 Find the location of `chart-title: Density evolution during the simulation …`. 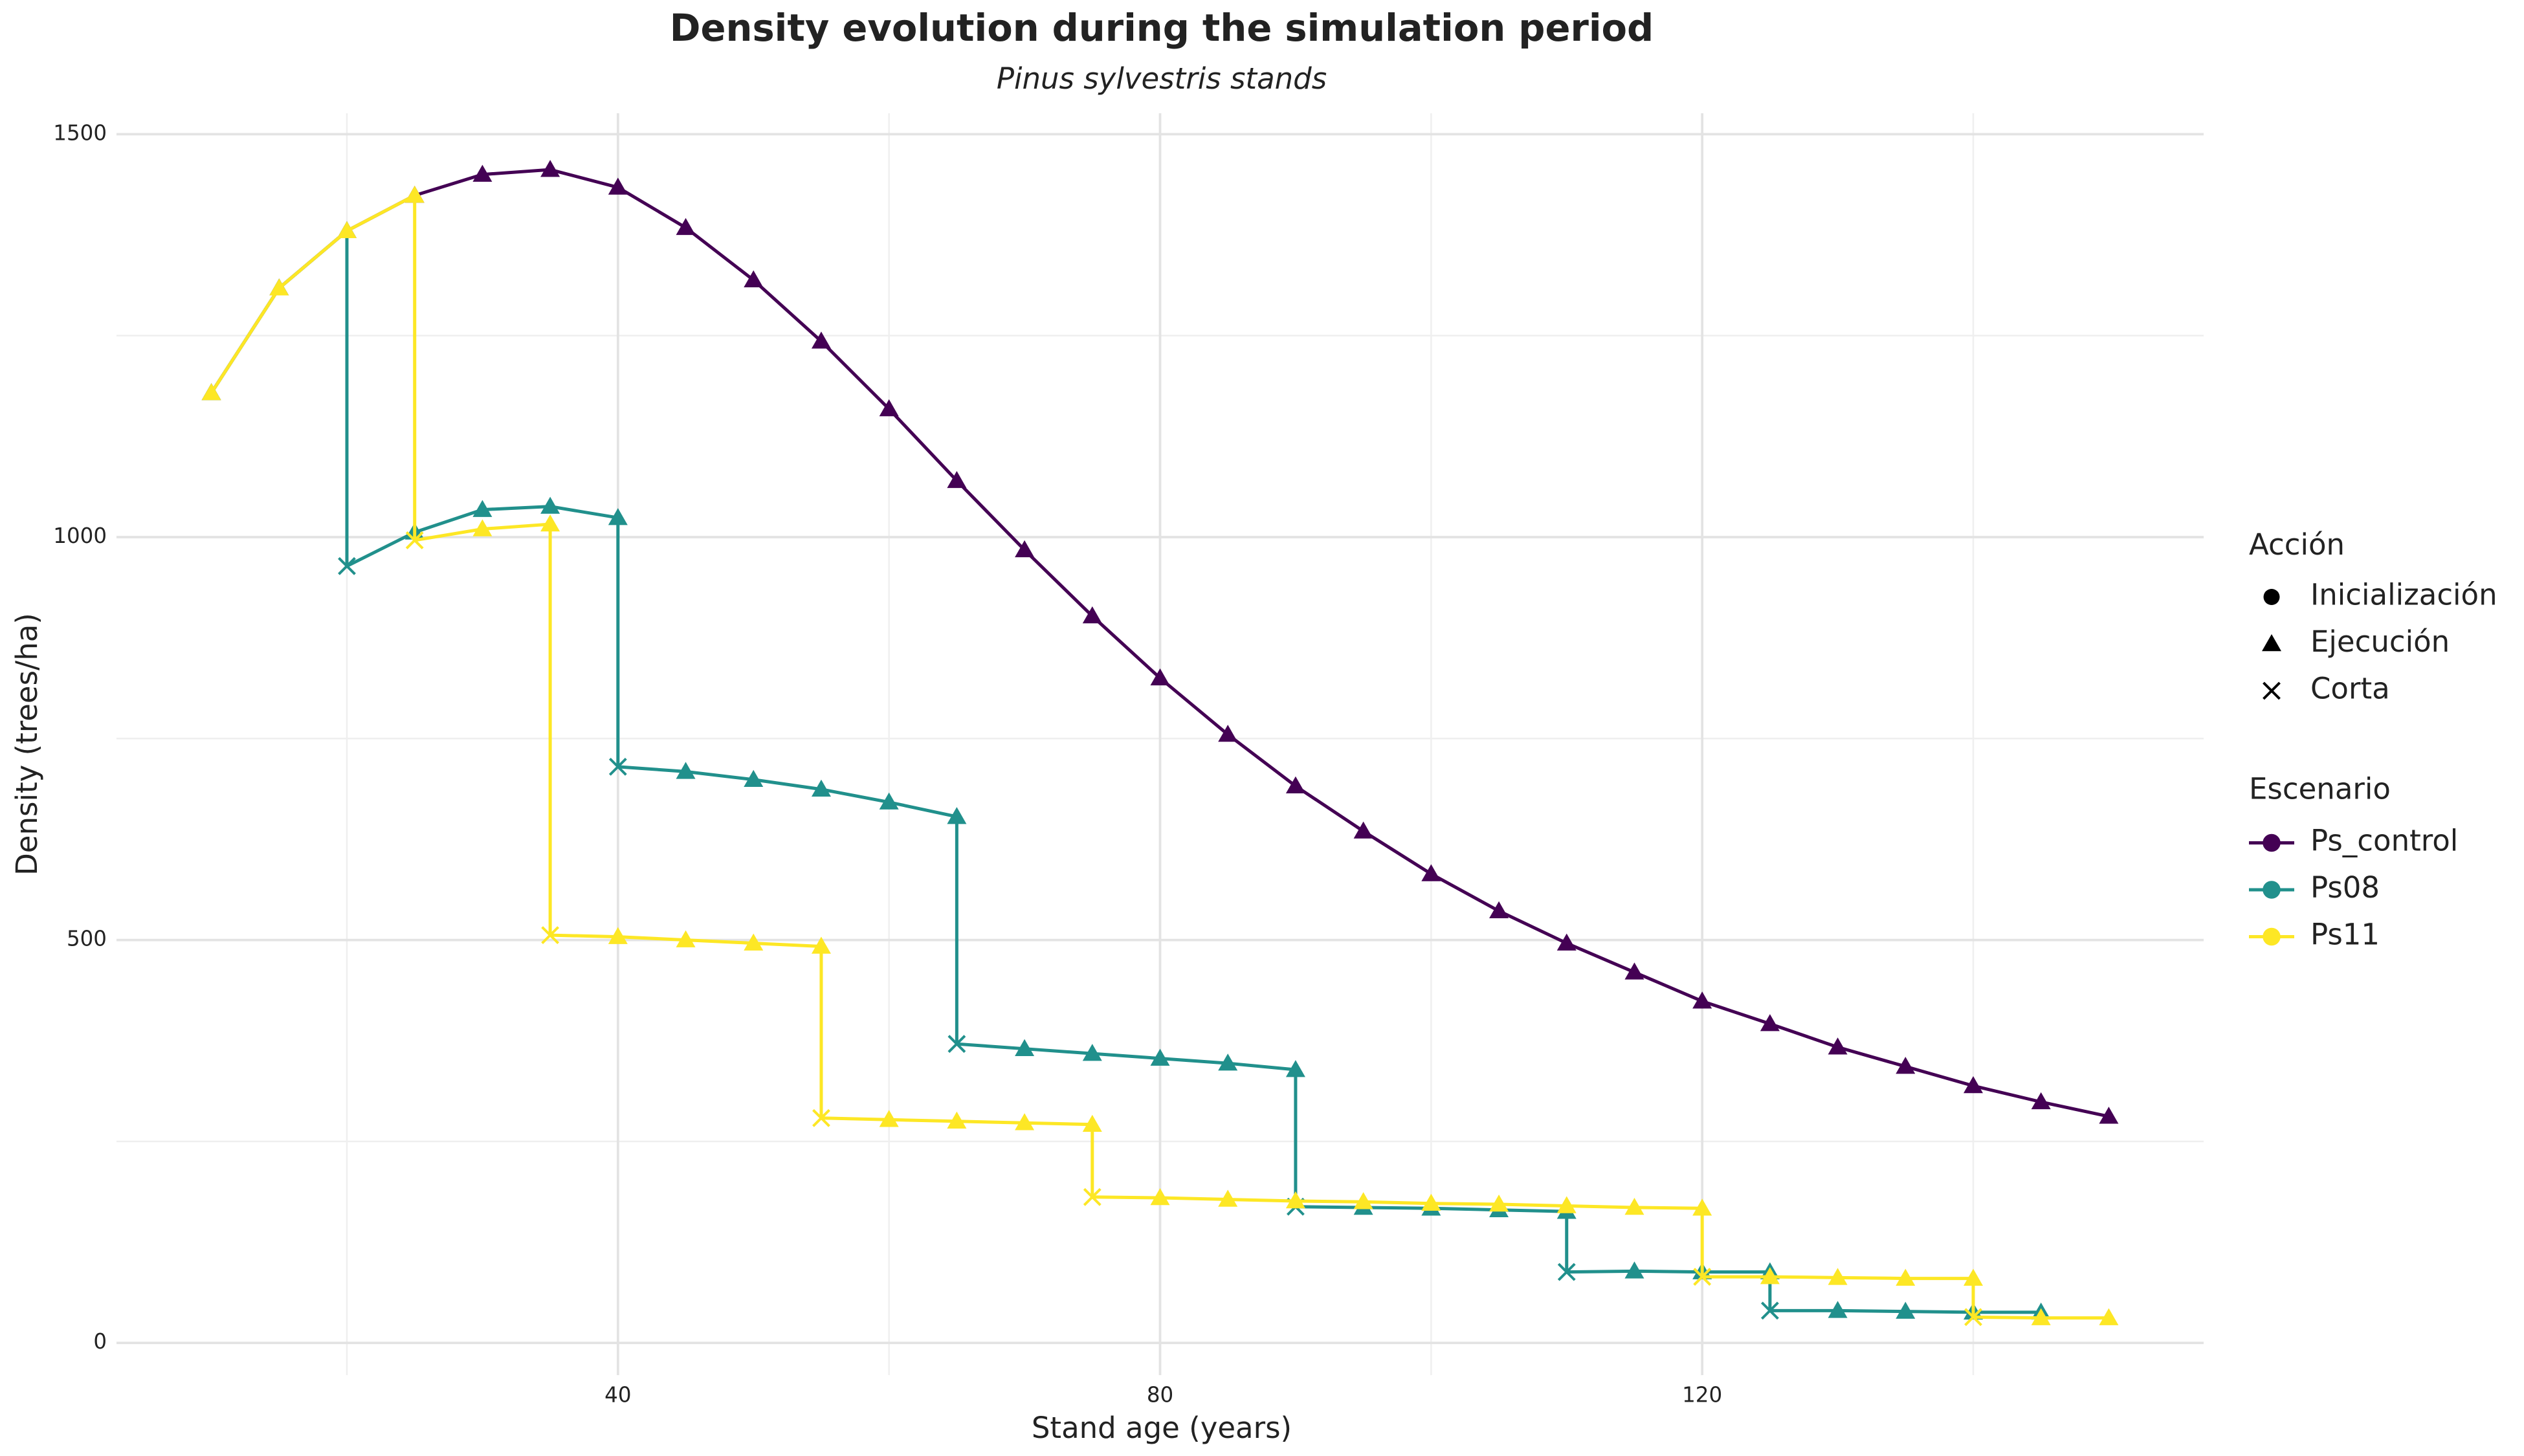

chart-title: Density evolution during the simulation … is located at coordinates (1162, 28).